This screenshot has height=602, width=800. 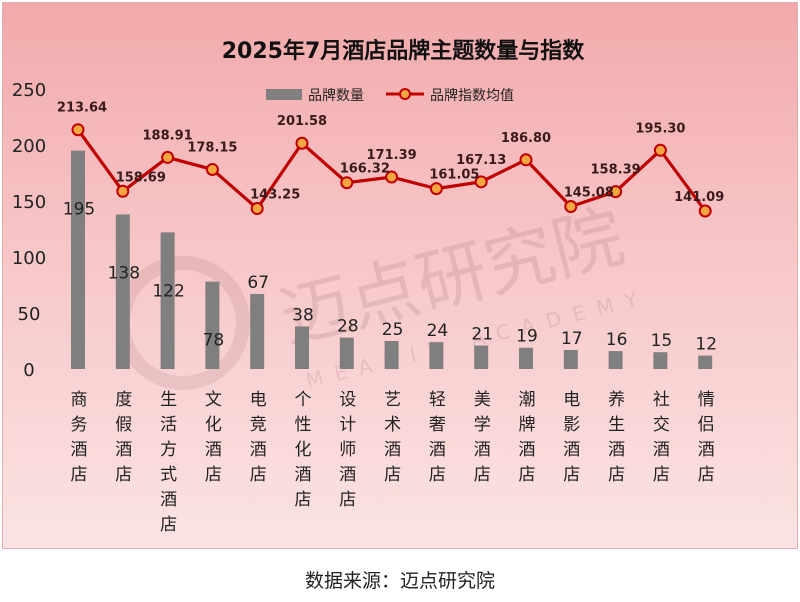 What do you see at coordinates (214, 341) in the screenshot?
I see `bar-value-label: 78` at bounding box center [214, 341].